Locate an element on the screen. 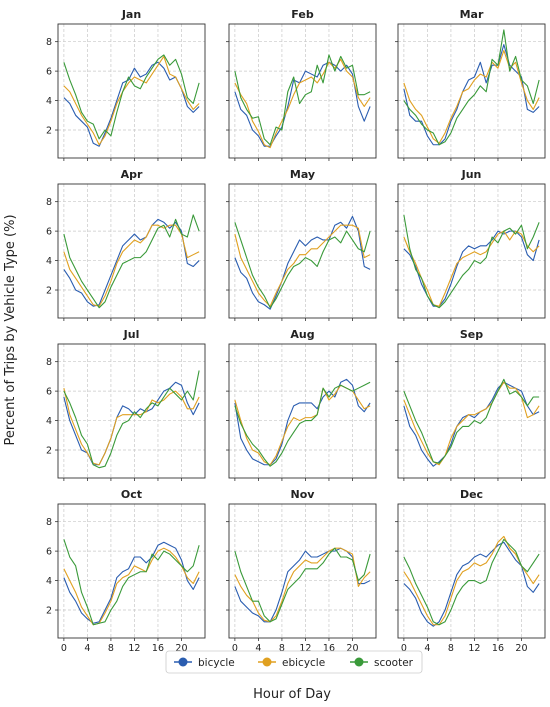 The width and height of the screenshot is (550, 707). panel-sep: Sep is located at coordinates (470, 404).